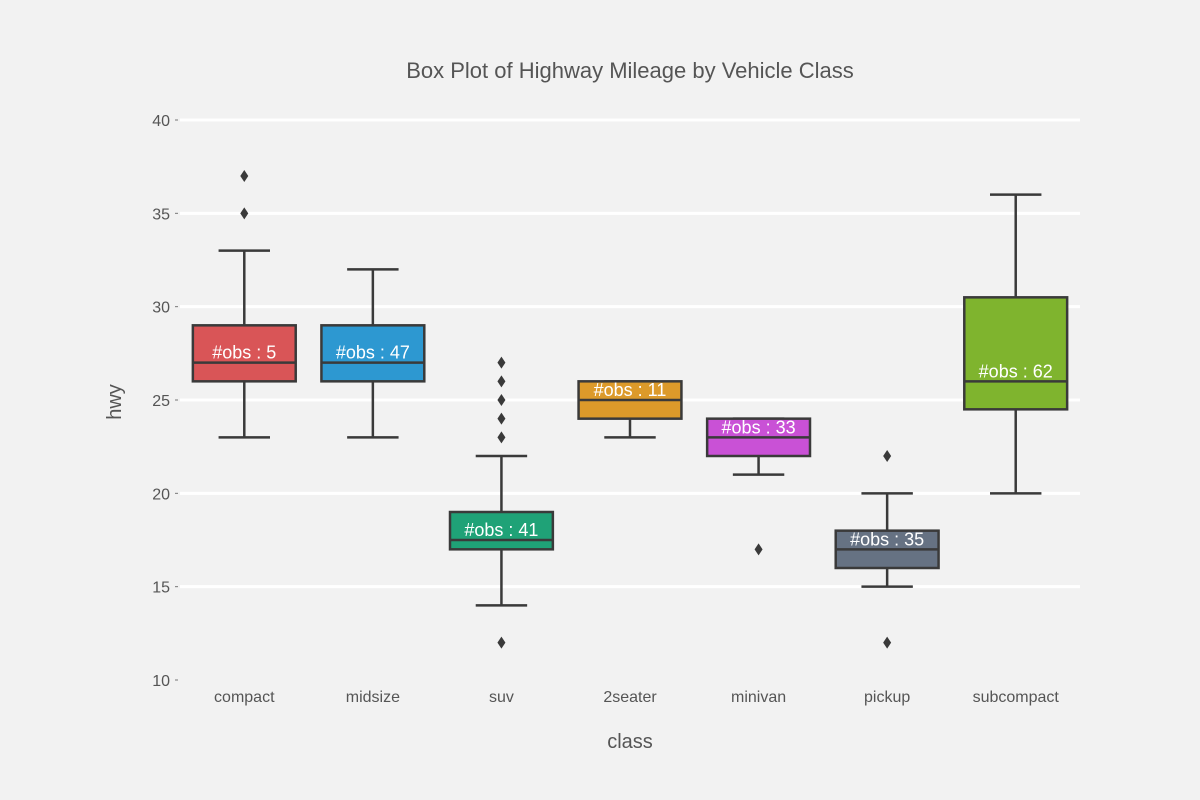 The image size is (1200, 800). What do you see at coordinates (630, 742) in the screenshot?
I see `x-axis-title: class` at bounding box center [630, 742].